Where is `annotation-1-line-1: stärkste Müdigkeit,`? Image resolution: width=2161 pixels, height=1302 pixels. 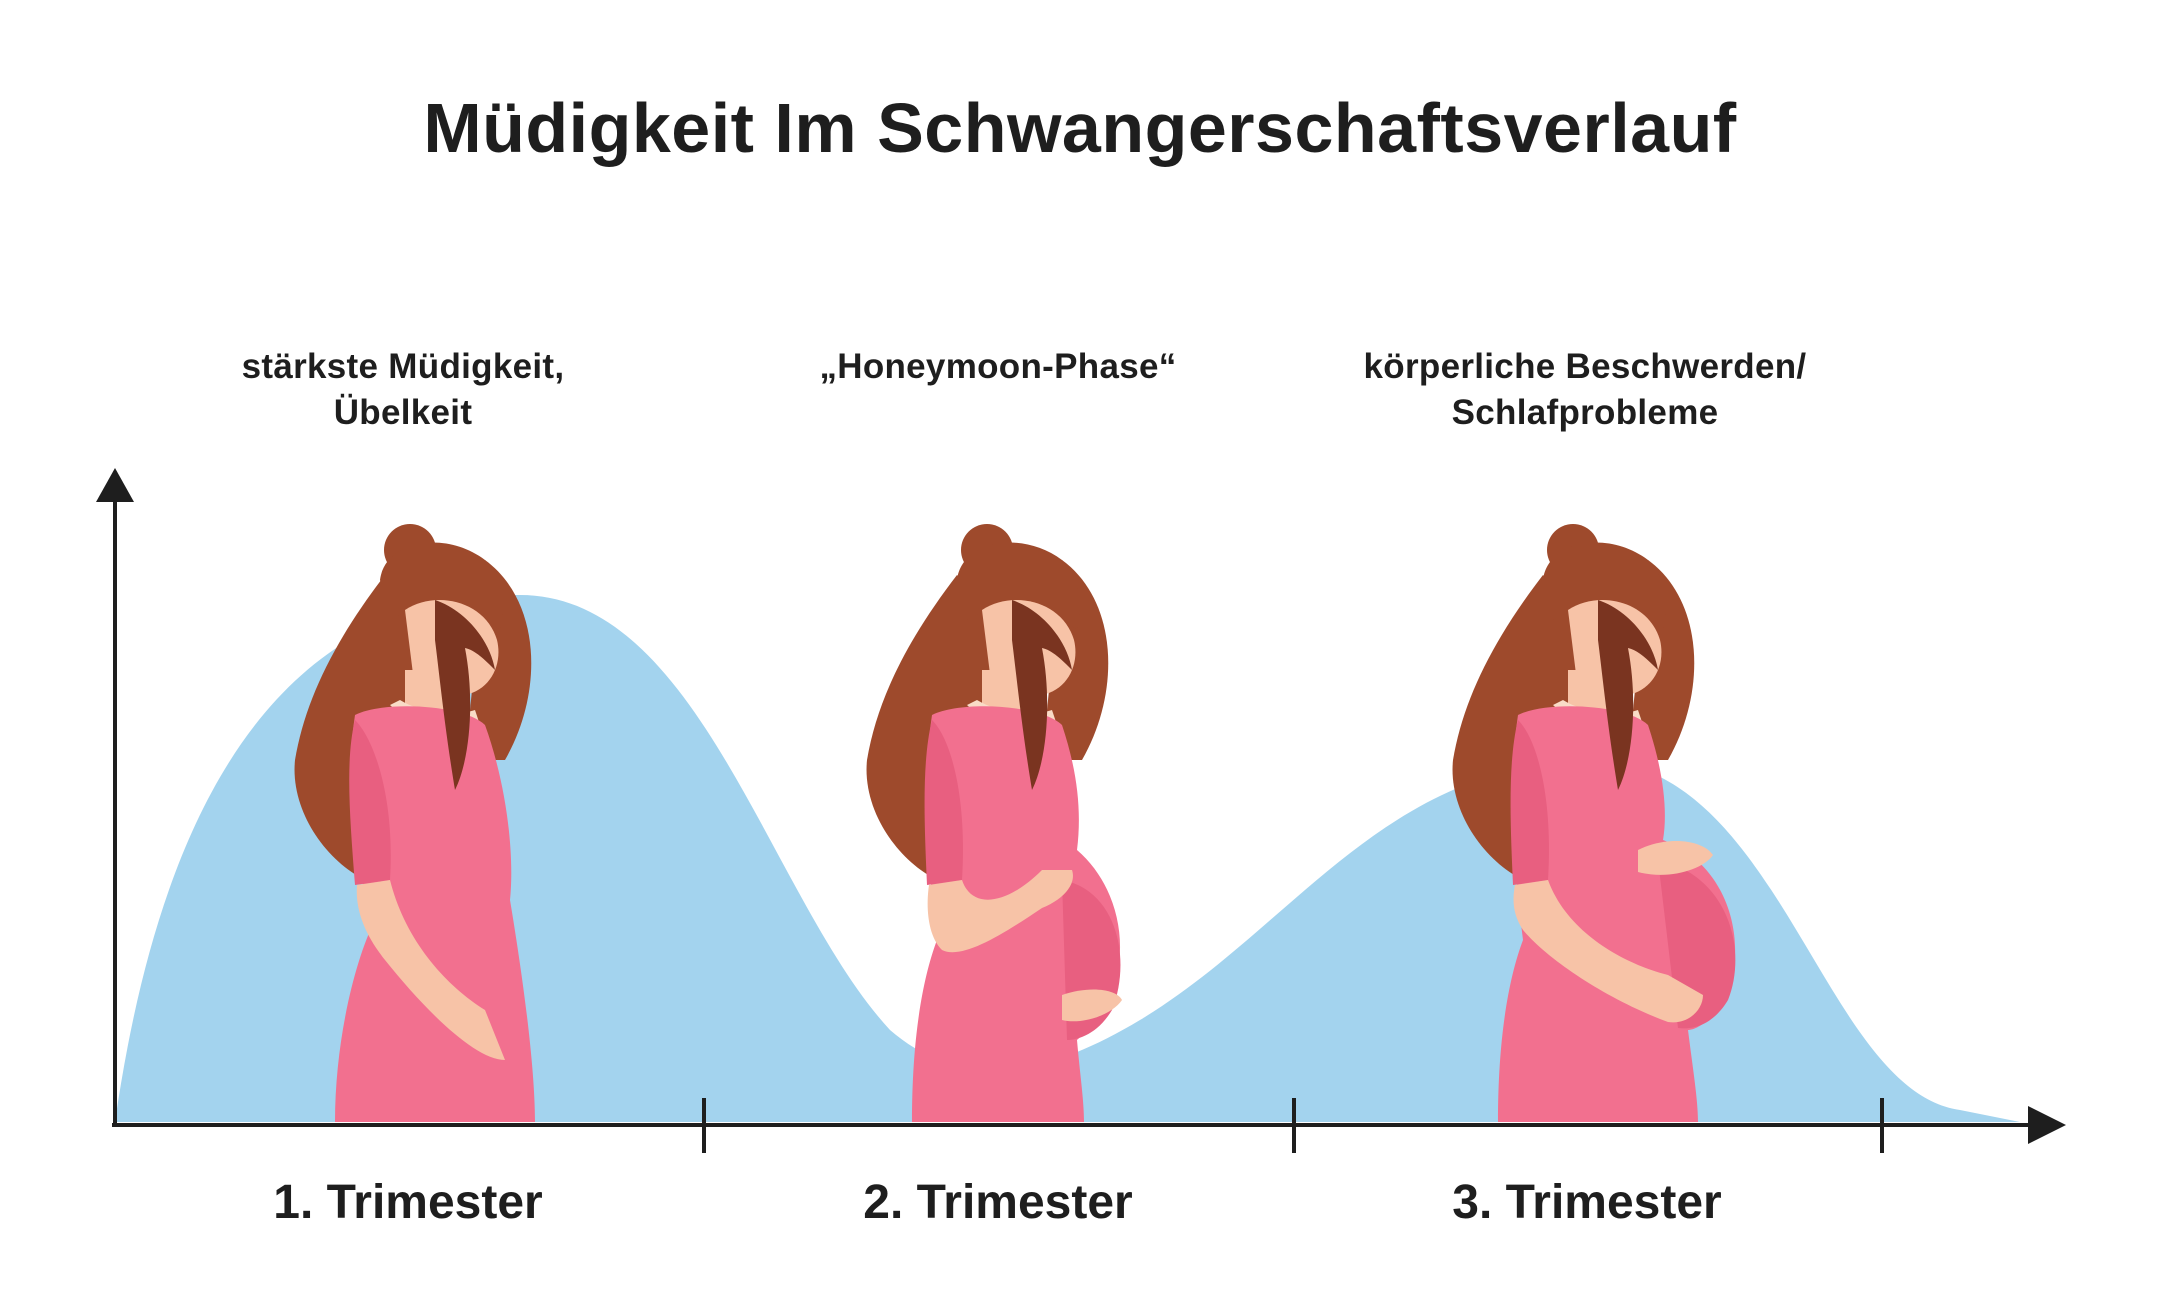 annotation-1-line-1: stärkste Müdigkeit, is located at coordinates (403, 366).